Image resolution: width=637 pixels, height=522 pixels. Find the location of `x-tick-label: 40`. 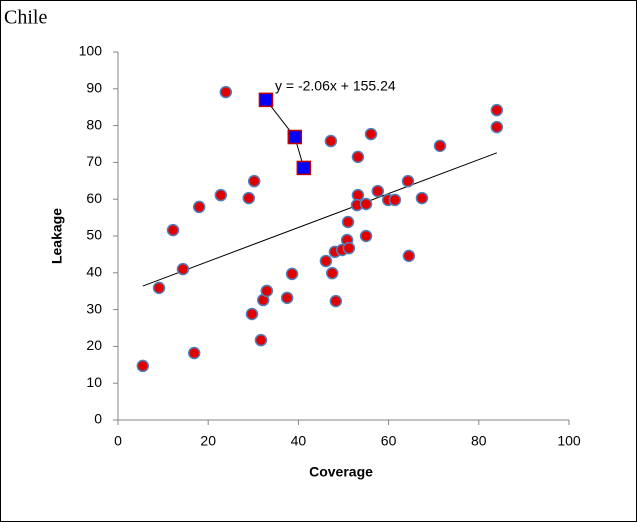

x-tick-label: 40 is located at coordinates (299, 441).